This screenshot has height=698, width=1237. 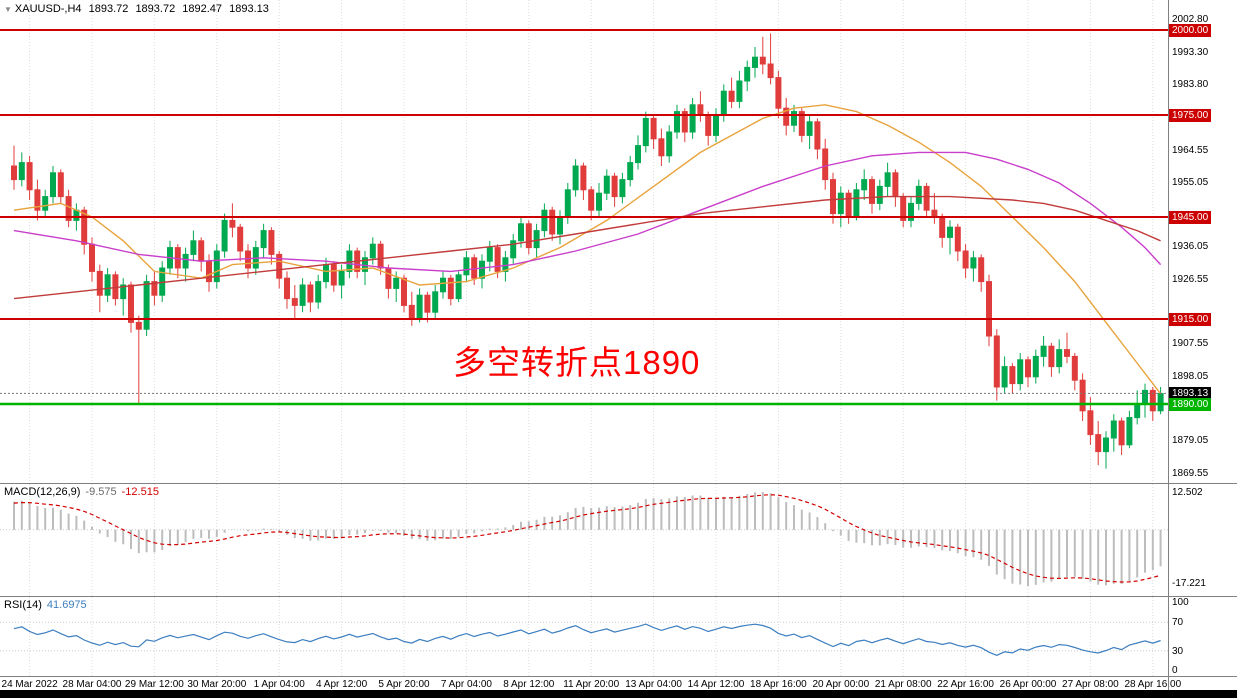 I want to click on chart-shift-marker-icon: ▼, so click(x=8, y=9).